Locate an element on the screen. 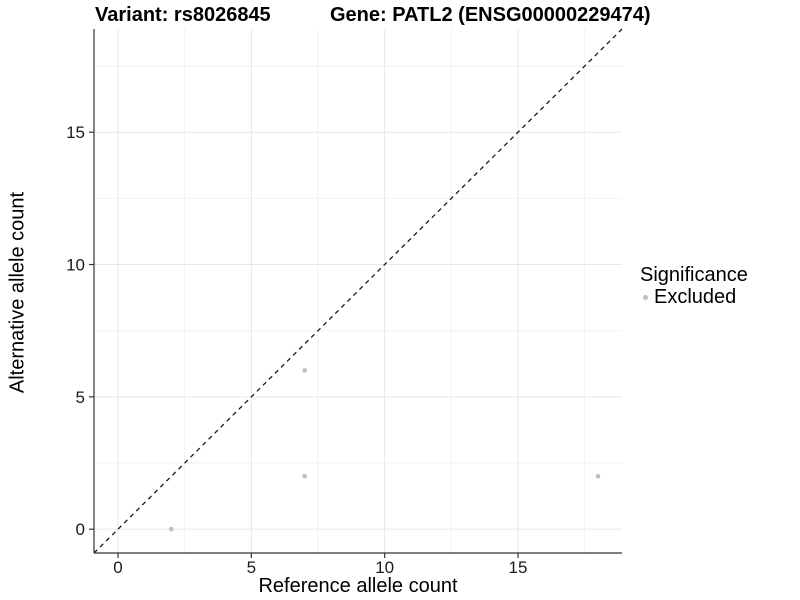  legend-title: Significance is located at coordinates (694, 275).